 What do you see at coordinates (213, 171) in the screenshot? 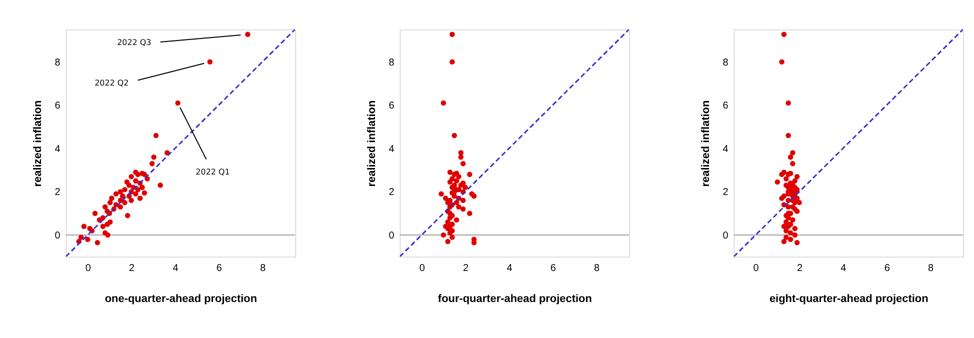
I see `annotation: 2022 Q1` at bounding box center [213, 171].